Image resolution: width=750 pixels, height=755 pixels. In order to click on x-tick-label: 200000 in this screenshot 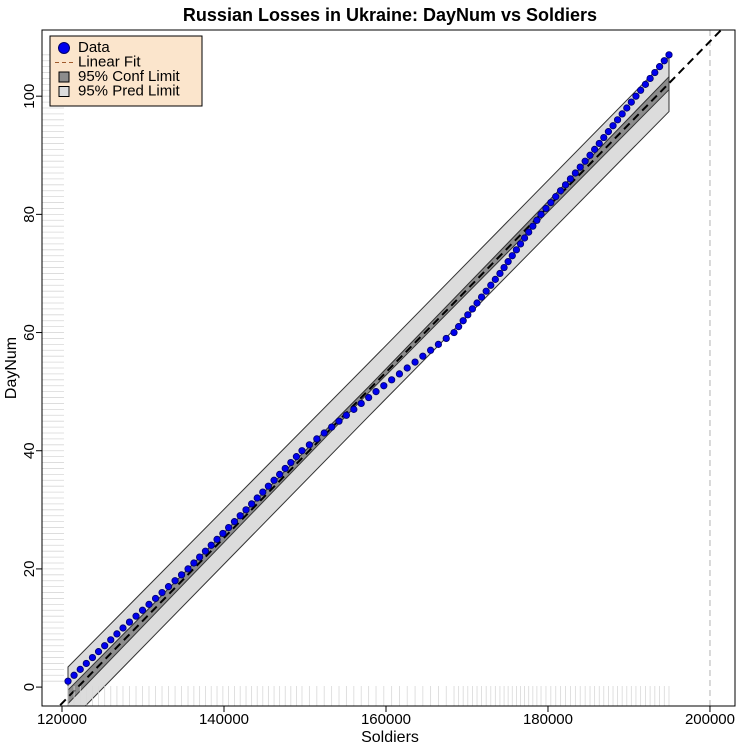, I will do `click(710, 719)`.